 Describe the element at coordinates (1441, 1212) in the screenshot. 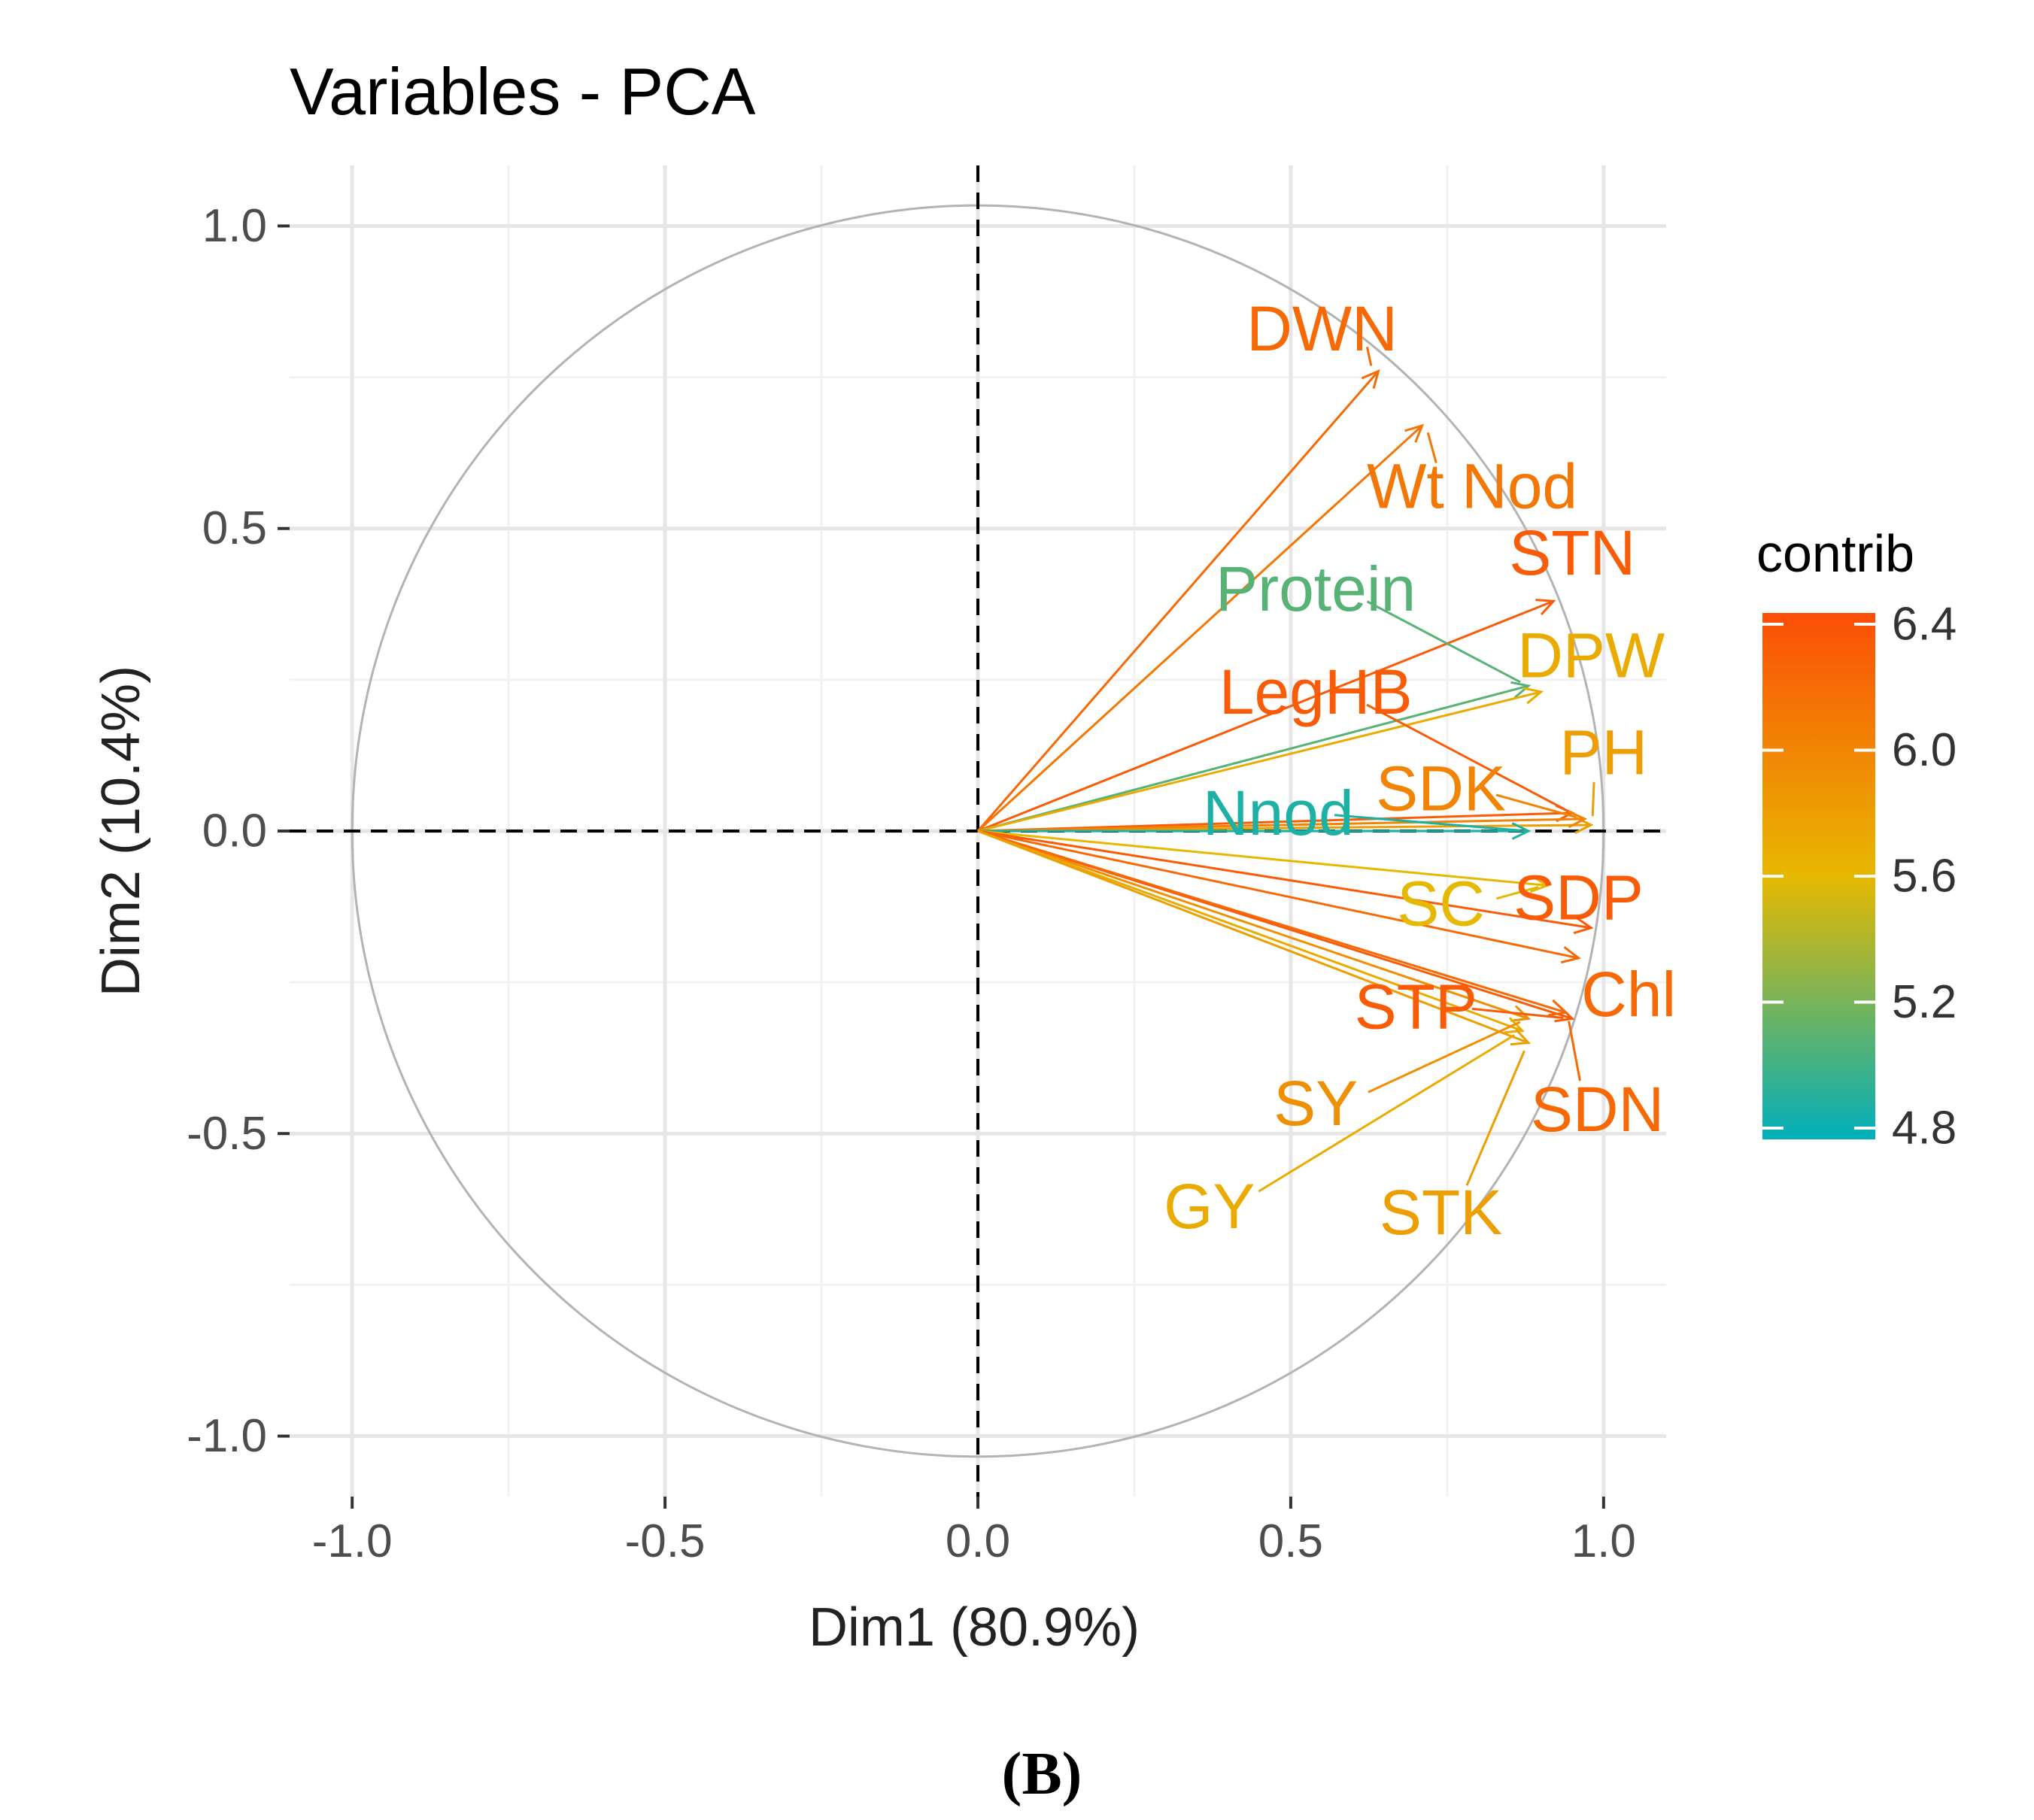

I see `label-stk: STK` at that location.